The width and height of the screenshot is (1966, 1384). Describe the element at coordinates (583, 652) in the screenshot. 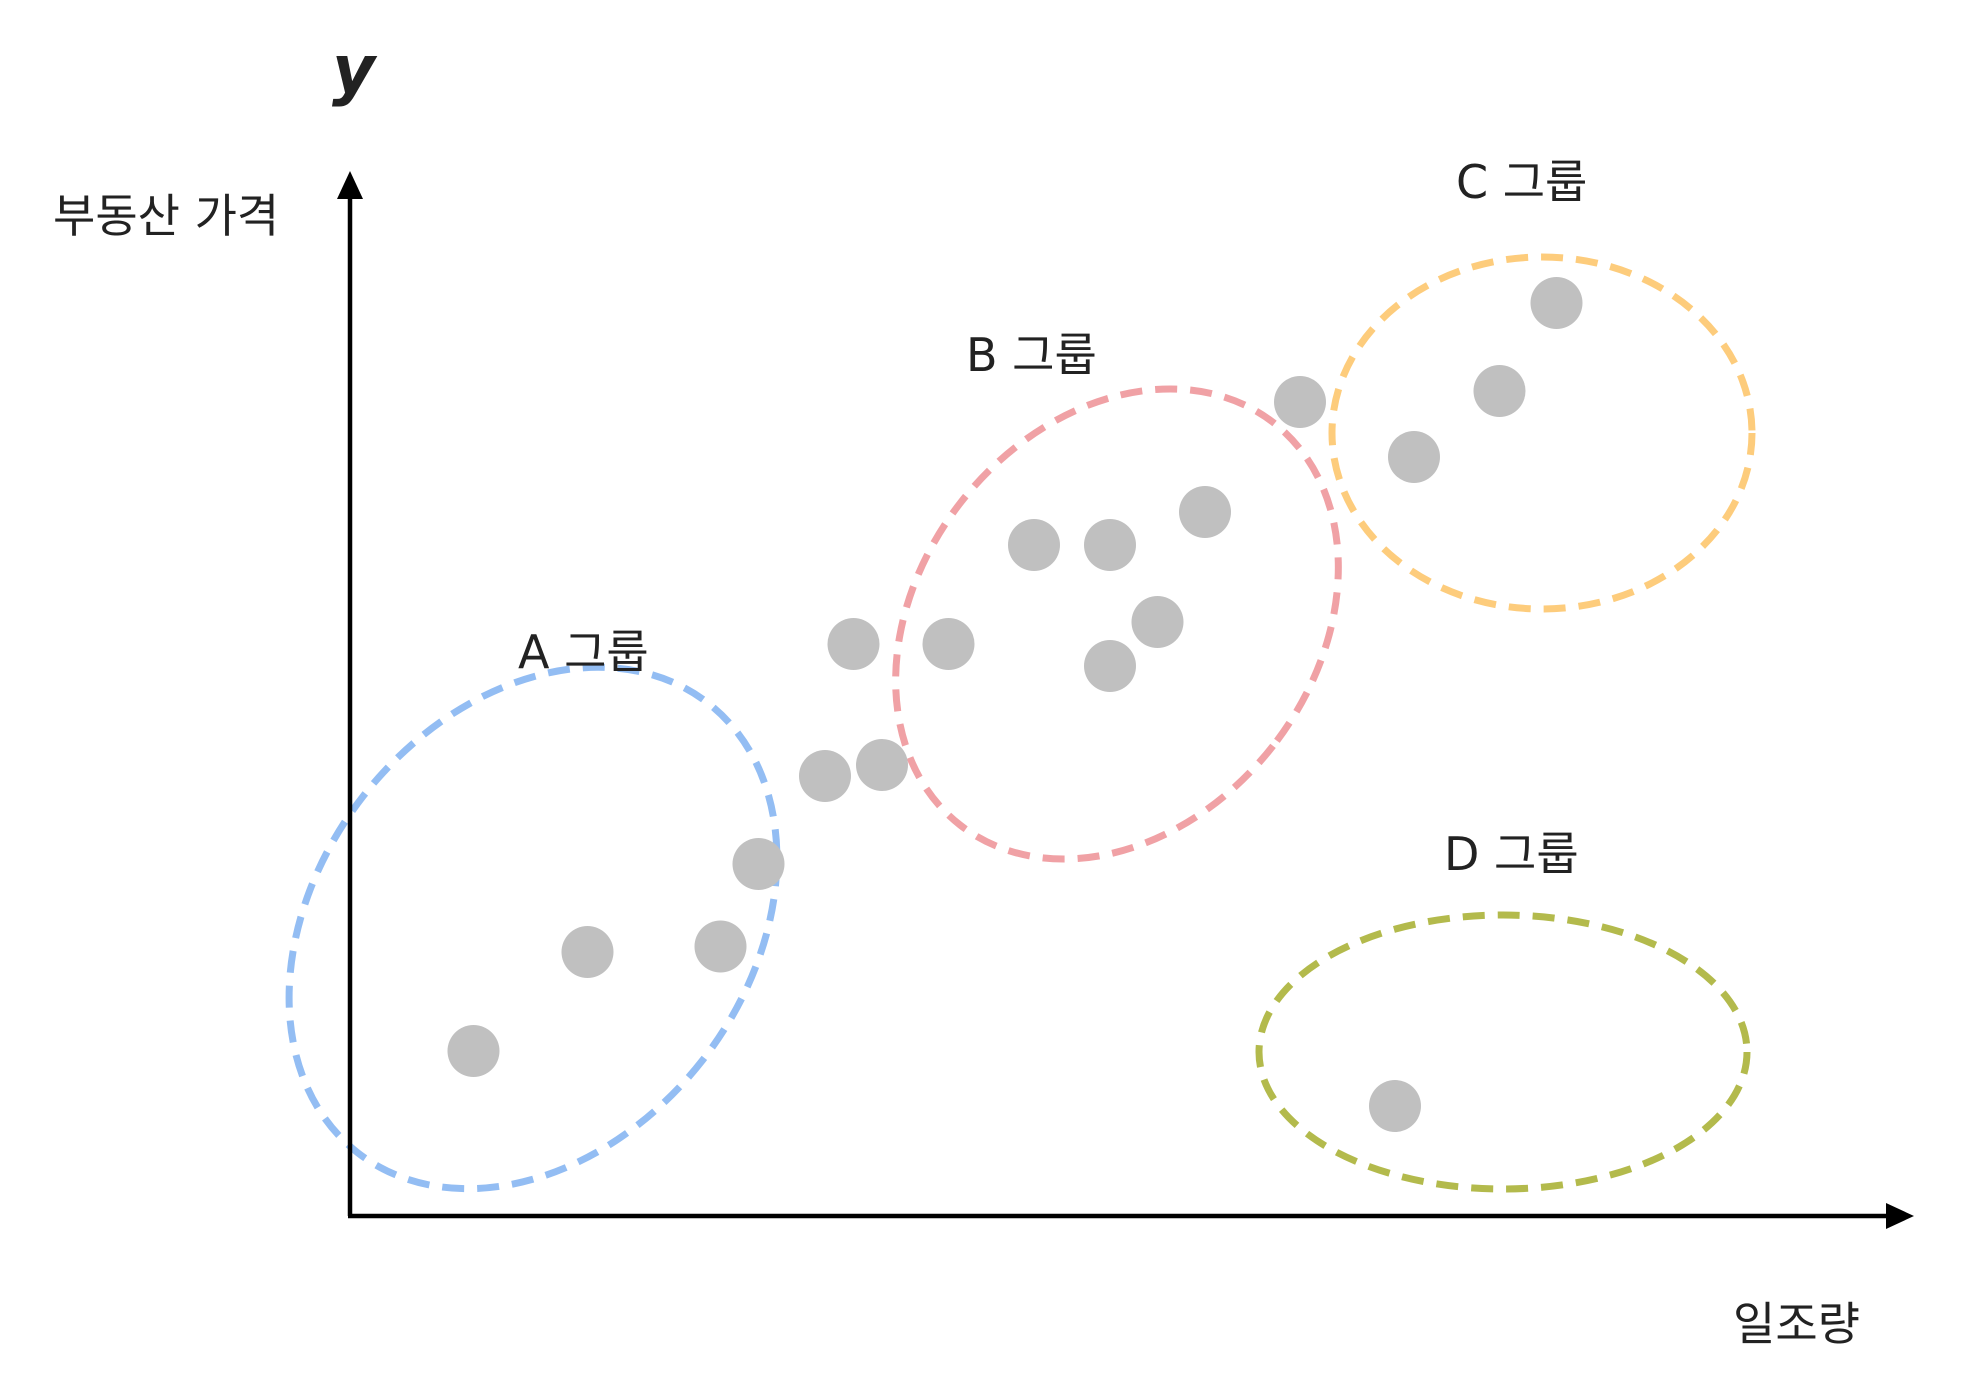

I see `group-label-a: A 그룹` at that location.